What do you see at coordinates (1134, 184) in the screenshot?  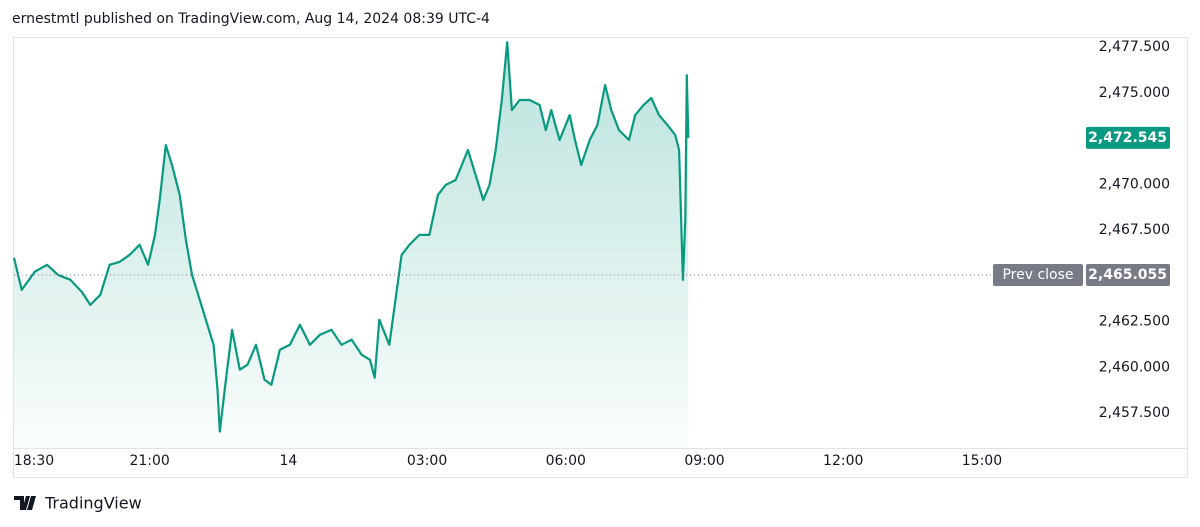 I see `y-tick-label: 2,470.000` at bounding box center [1134, 184].